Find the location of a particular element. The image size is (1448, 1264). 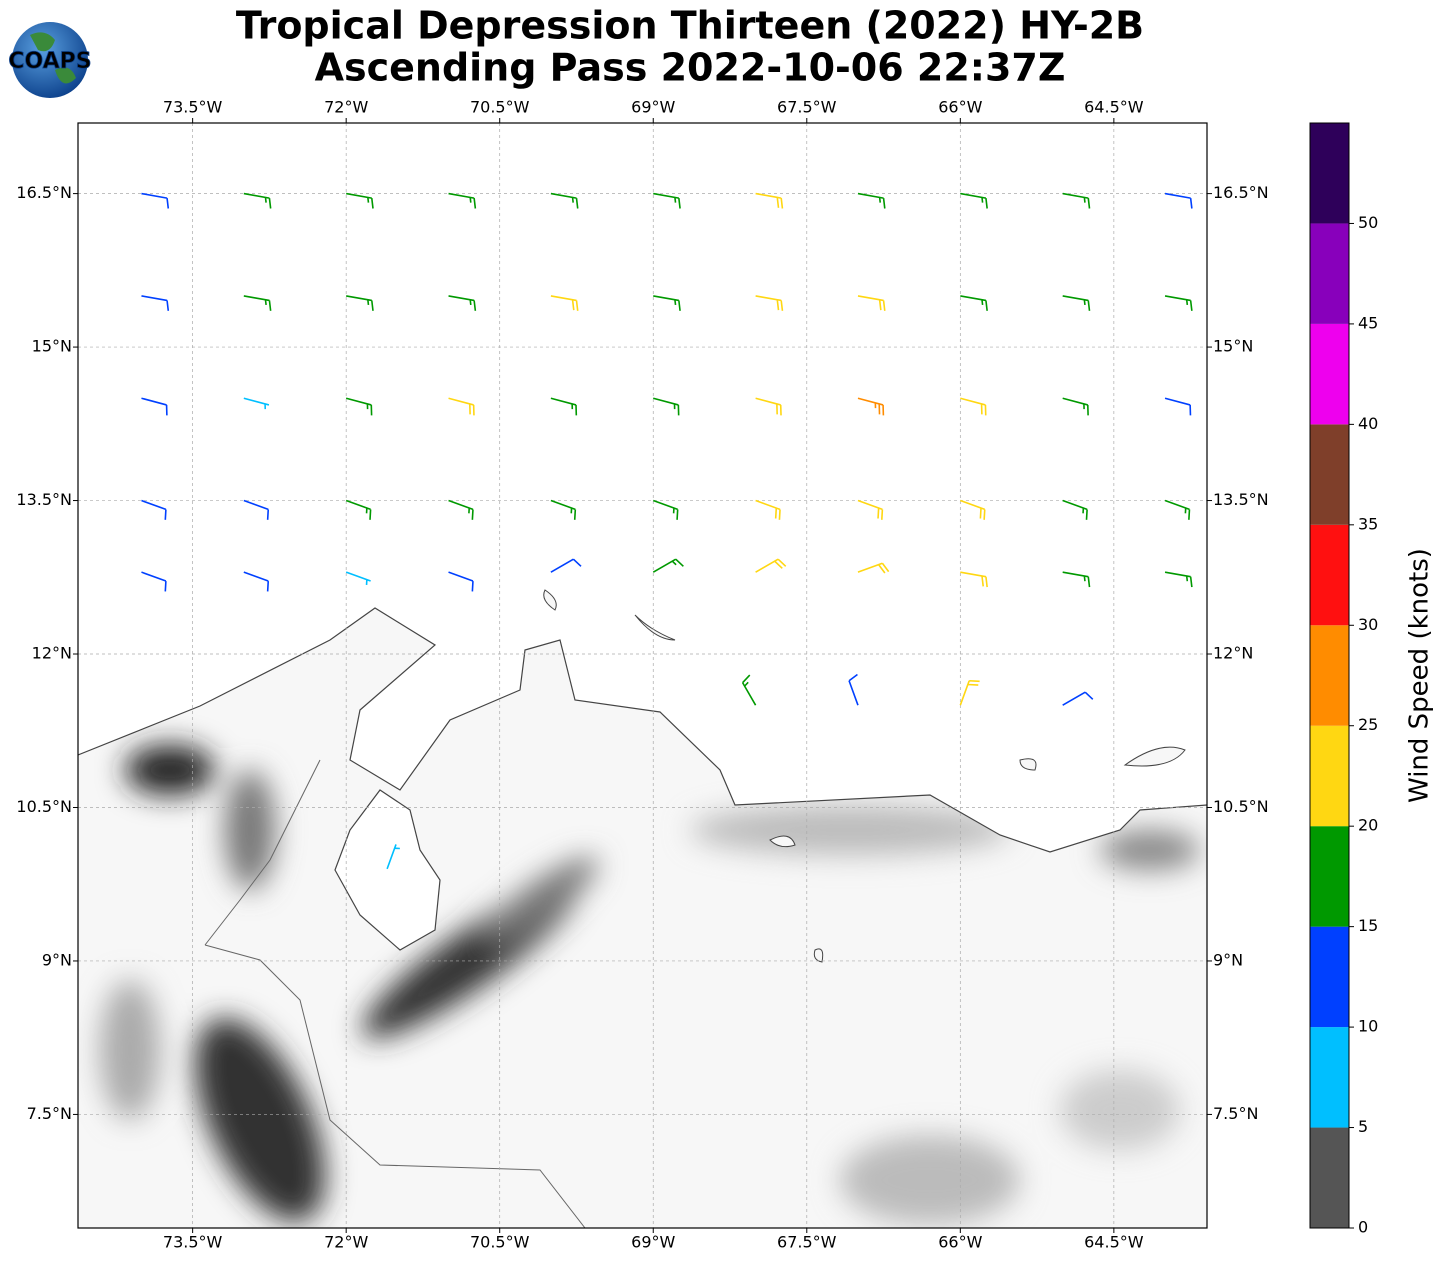

colorbar-tick-label: 15 is located at coordinates (1368, 925).